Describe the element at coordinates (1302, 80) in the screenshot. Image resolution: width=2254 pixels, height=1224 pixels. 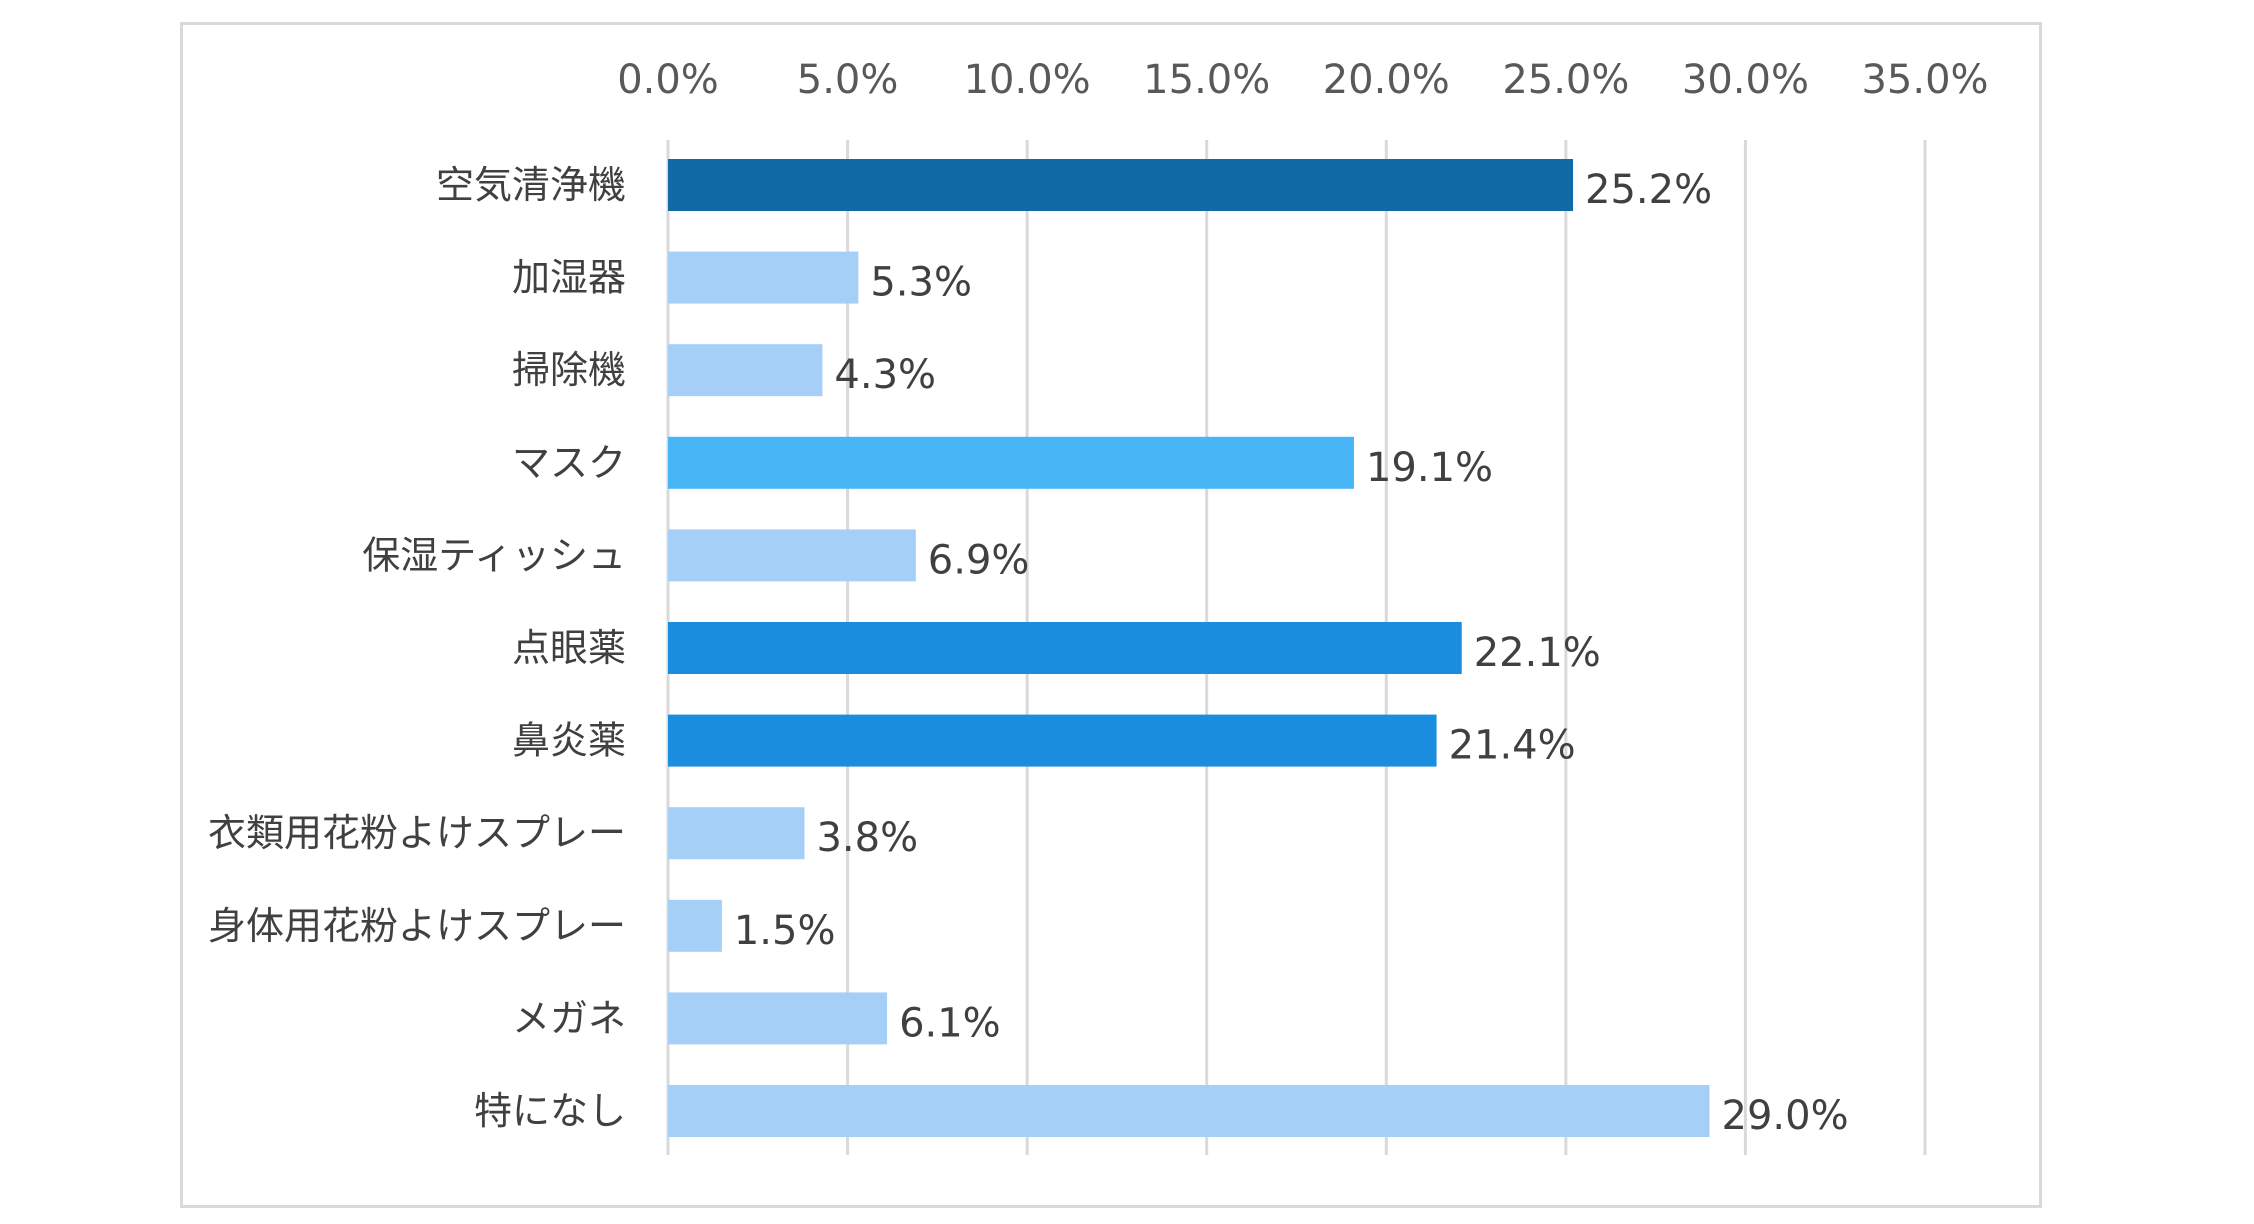
I see `x-axis-tick-labels: 0.0% 5.0% 10.0% 15.0% 20.0% 25.0% 30.0% 35.0%` at that location.